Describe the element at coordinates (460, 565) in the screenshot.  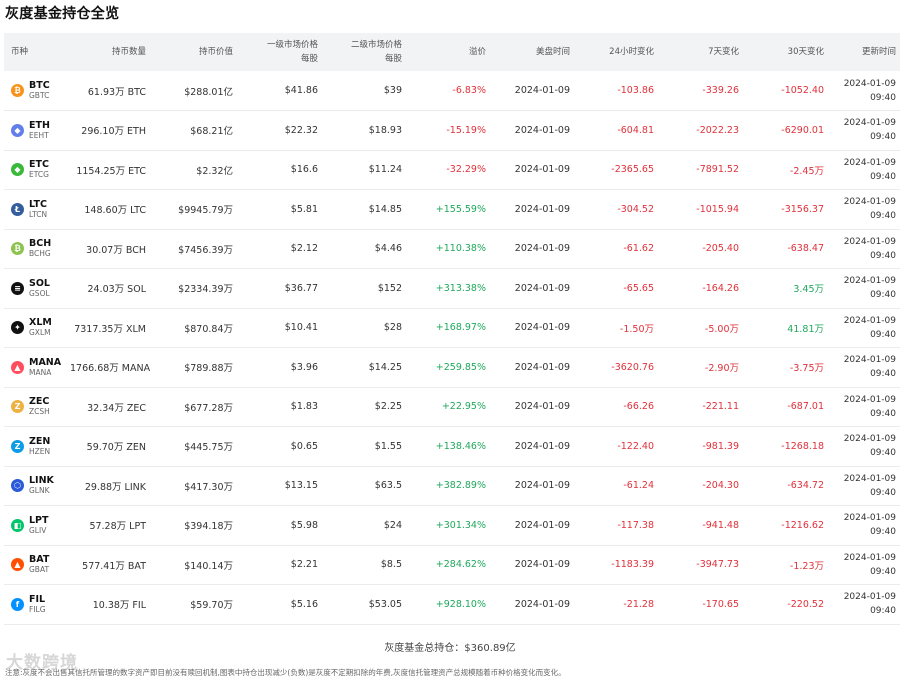
I see `premium: +284.62%` at that location.